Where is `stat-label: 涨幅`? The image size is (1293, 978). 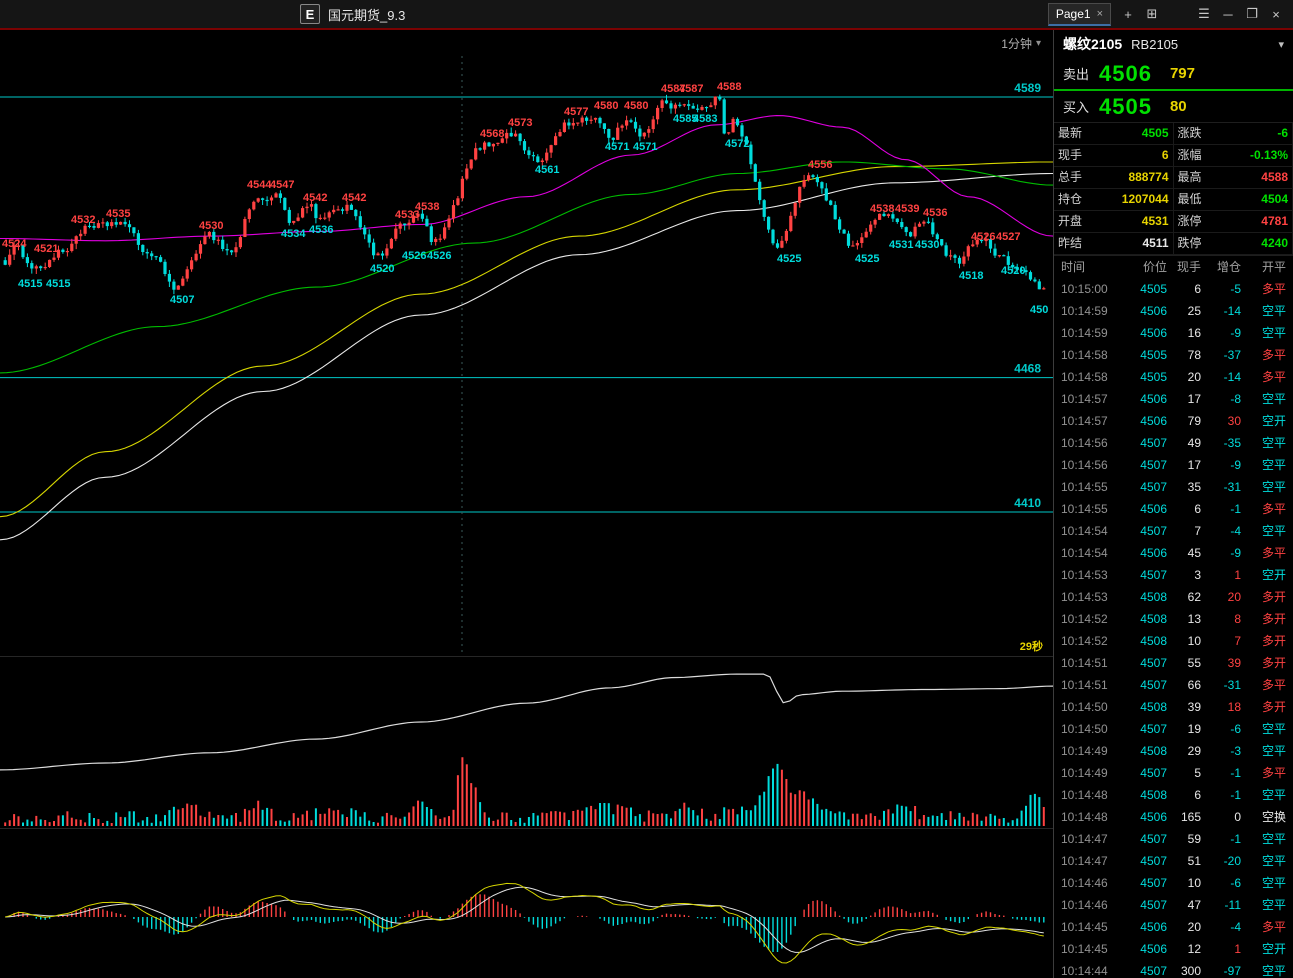 stat-label: 涨幅 is located at coordinates (1194, 156).